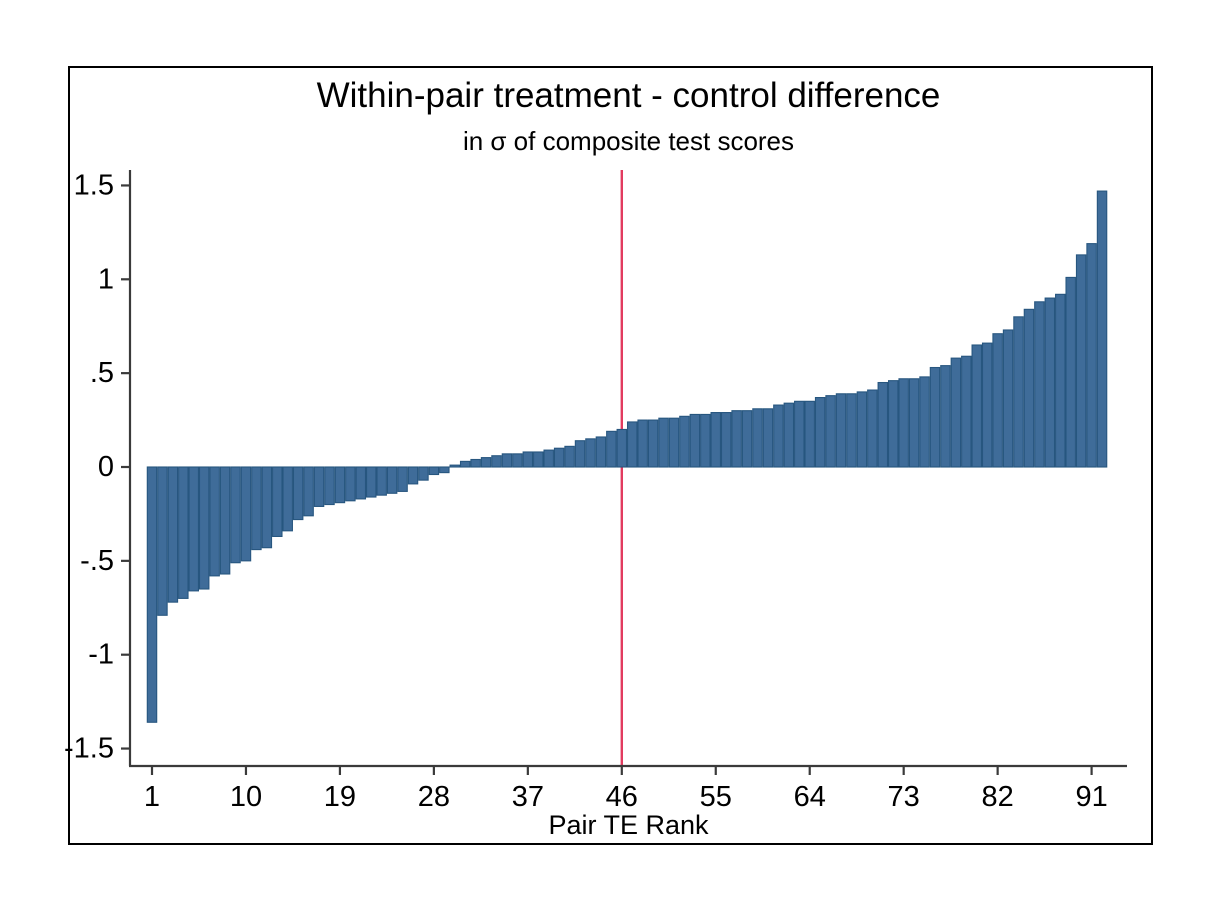 This screenshot has width=1224, height=918. I want to click on x-tick-label: 19, so click(340, 797).